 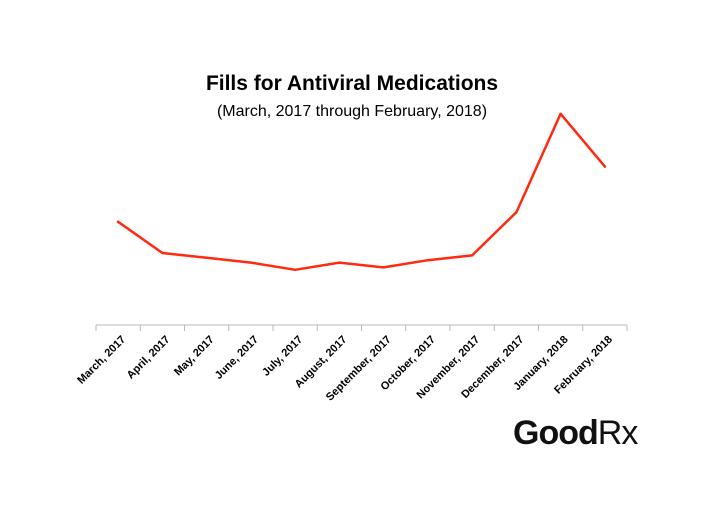 What do you see at coordinates (618, 433) in the screenshot?
I see `logo-rx-mark: Rx` at bounding box center [618, 433].